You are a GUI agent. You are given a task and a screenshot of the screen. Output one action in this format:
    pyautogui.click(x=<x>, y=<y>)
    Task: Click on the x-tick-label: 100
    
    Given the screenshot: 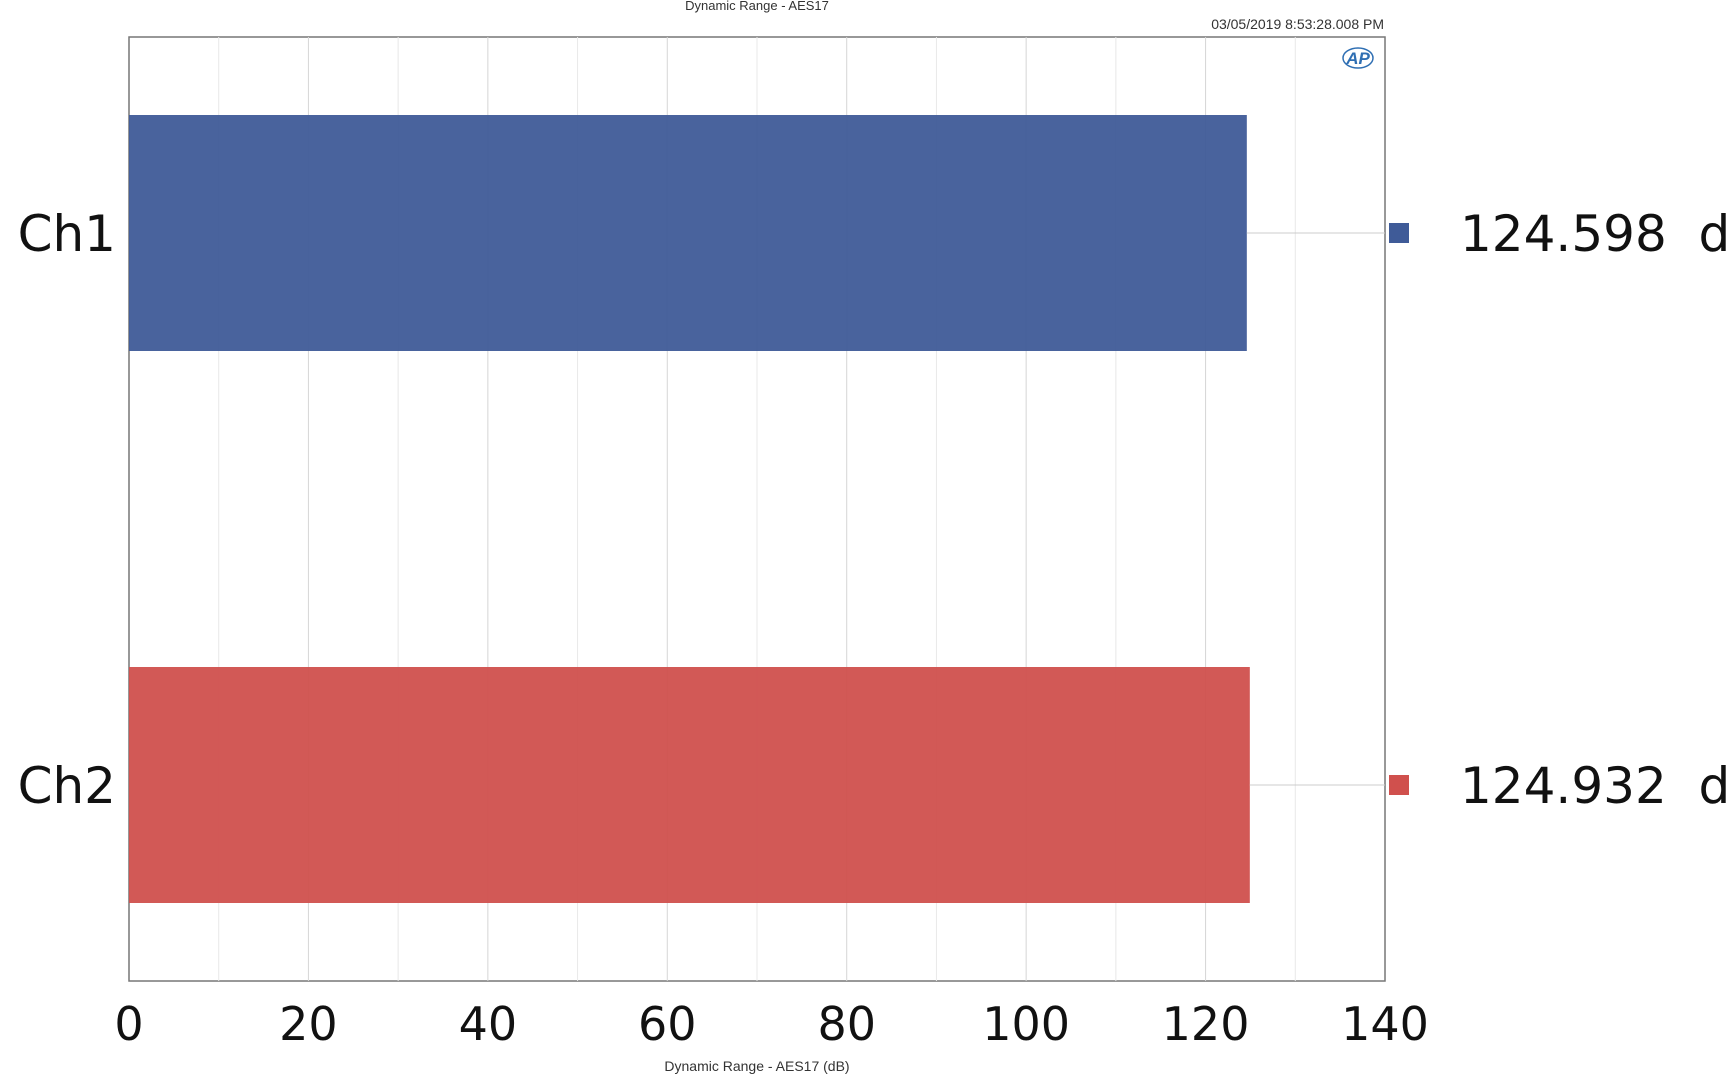 What is the action you would take?
    pyautogui.click(x=1026, y=1024)
    